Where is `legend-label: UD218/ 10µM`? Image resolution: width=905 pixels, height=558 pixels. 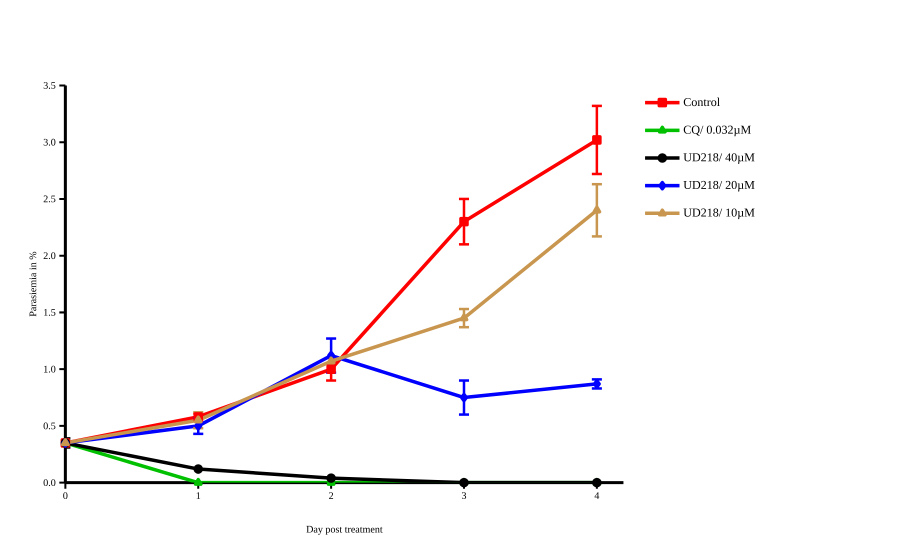
legend-label: UD218/ 10µM is located at coordinates (719, 214).